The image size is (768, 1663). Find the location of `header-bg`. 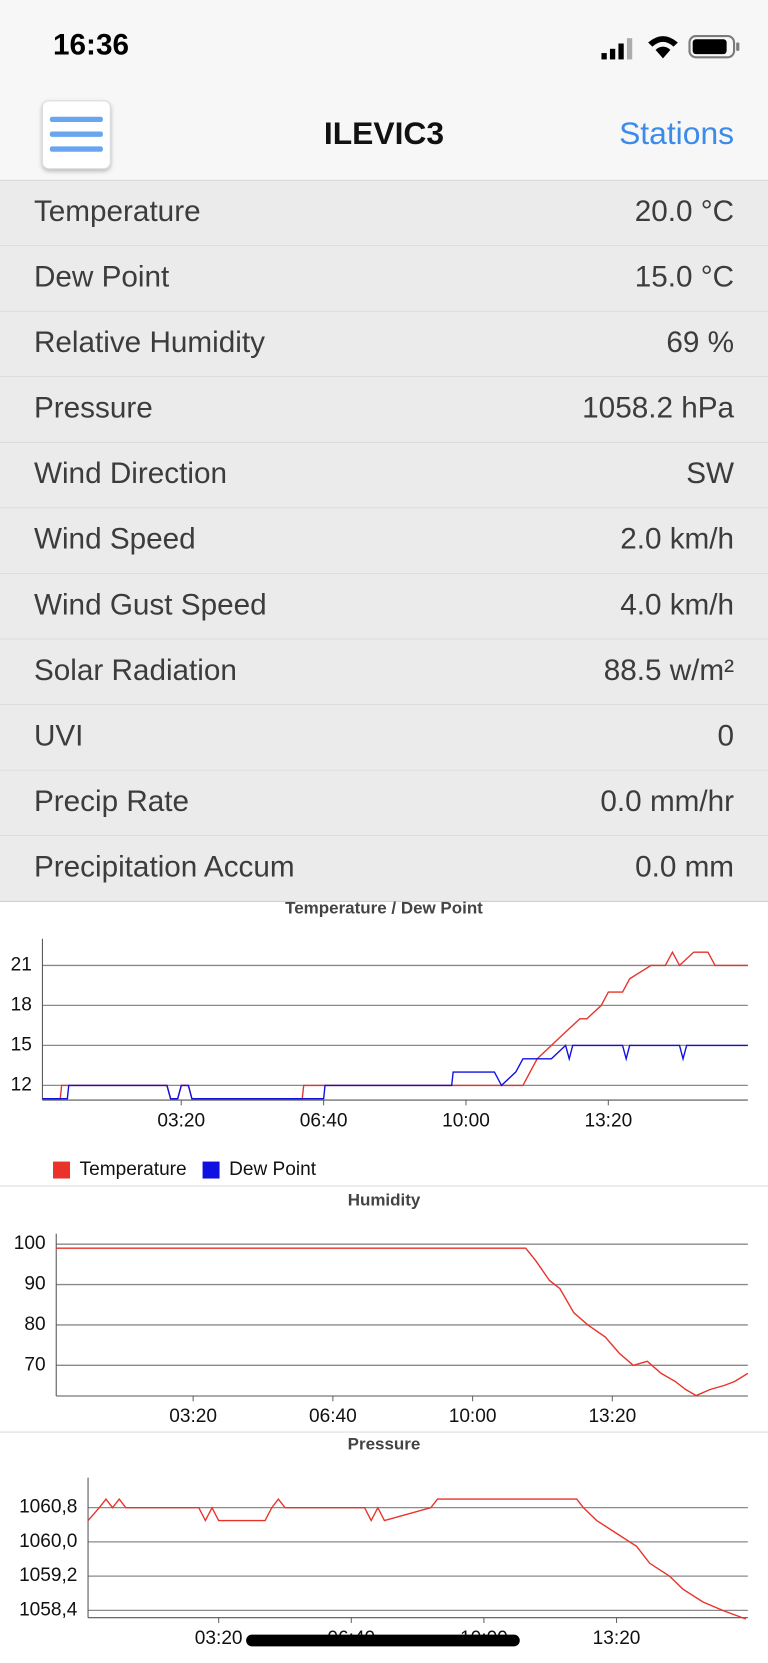

header-bg is located at coordinates (384, 90).